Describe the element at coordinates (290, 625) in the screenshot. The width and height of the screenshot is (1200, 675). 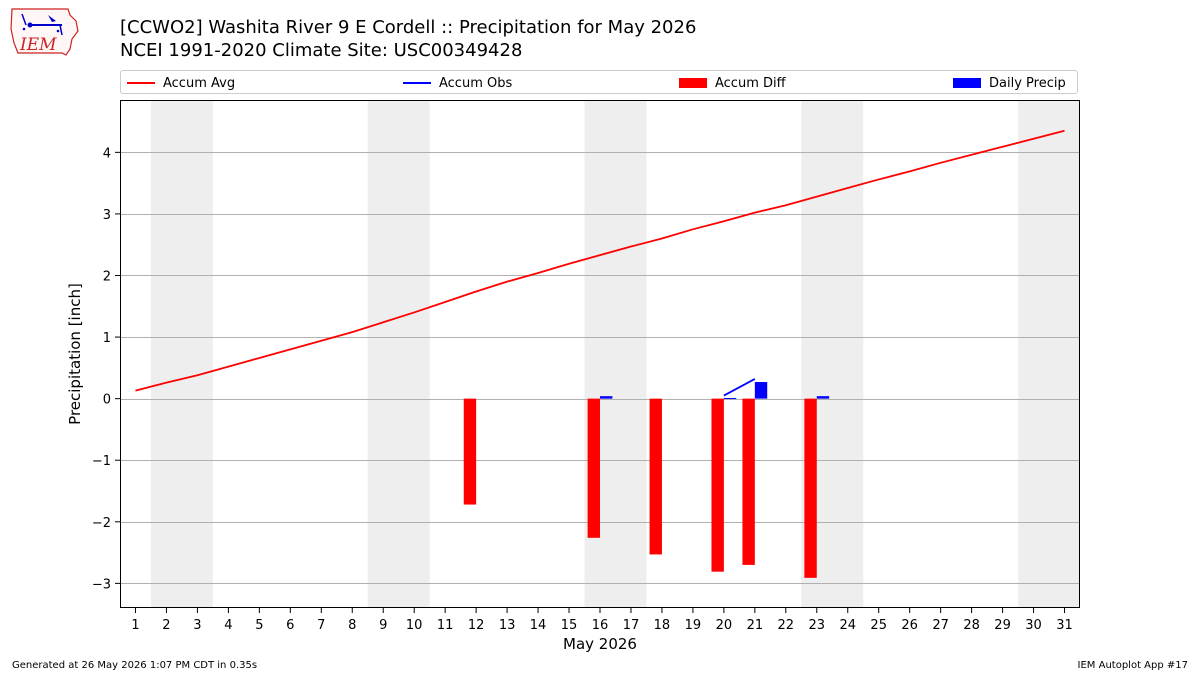
I see `x-tick-label: 6` at that location.